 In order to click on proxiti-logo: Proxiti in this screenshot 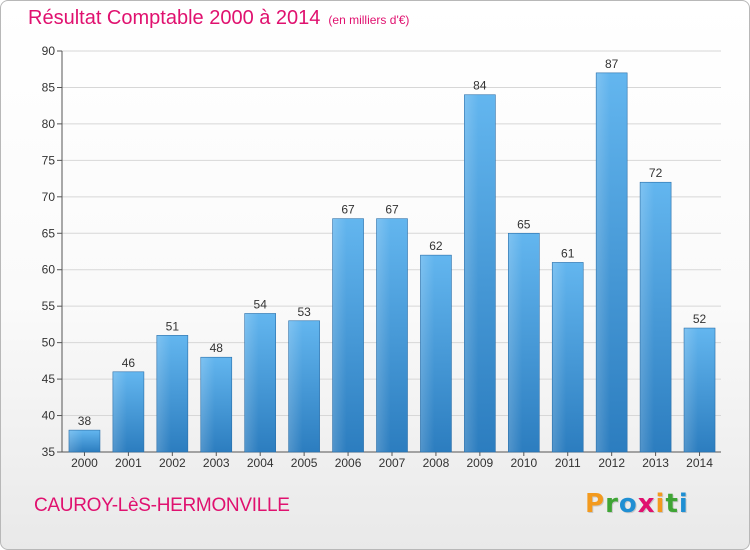, I will do `click(637, 504)`.